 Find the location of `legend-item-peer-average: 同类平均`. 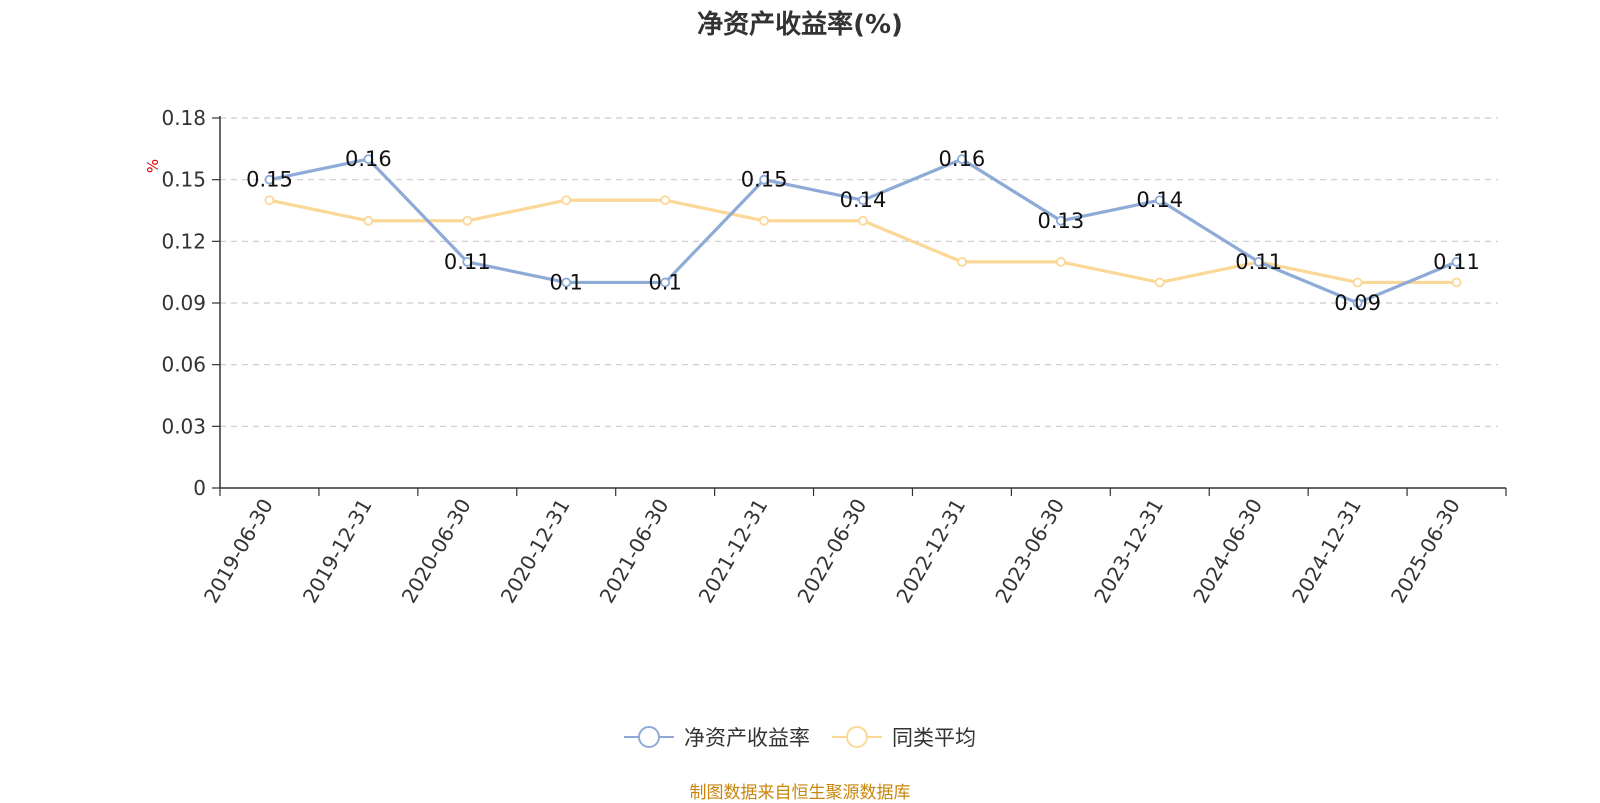

legend-item-peer-average: 同类平均 is located at coordinates (904, 737).